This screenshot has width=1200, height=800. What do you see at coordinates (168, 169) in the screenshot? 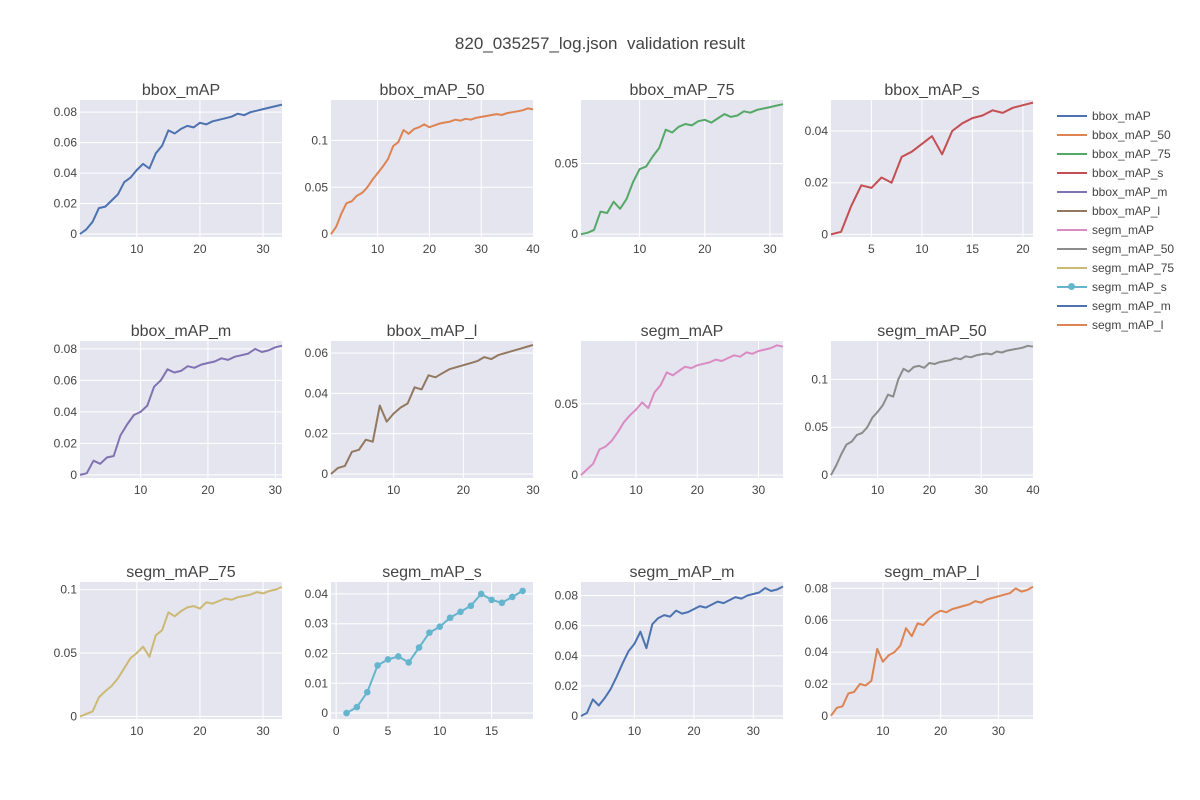
I see `subplot: 10 20 30 0 0.02 0.04 0.06 0.08 bbox_mAP` at bounding box center [168, 169].